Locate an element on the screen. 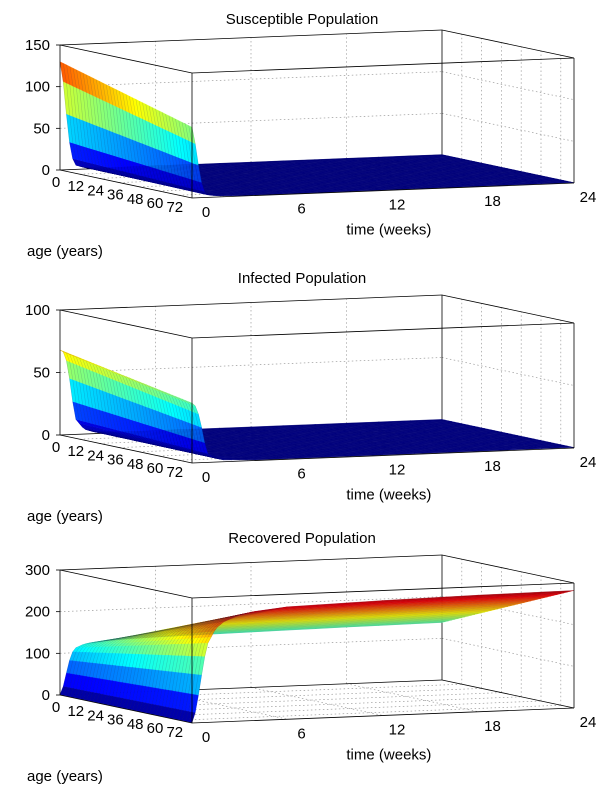 The width and height of the screenshot is (604, 796). z-tick-label: 0 is located at coordinates (46, 695).